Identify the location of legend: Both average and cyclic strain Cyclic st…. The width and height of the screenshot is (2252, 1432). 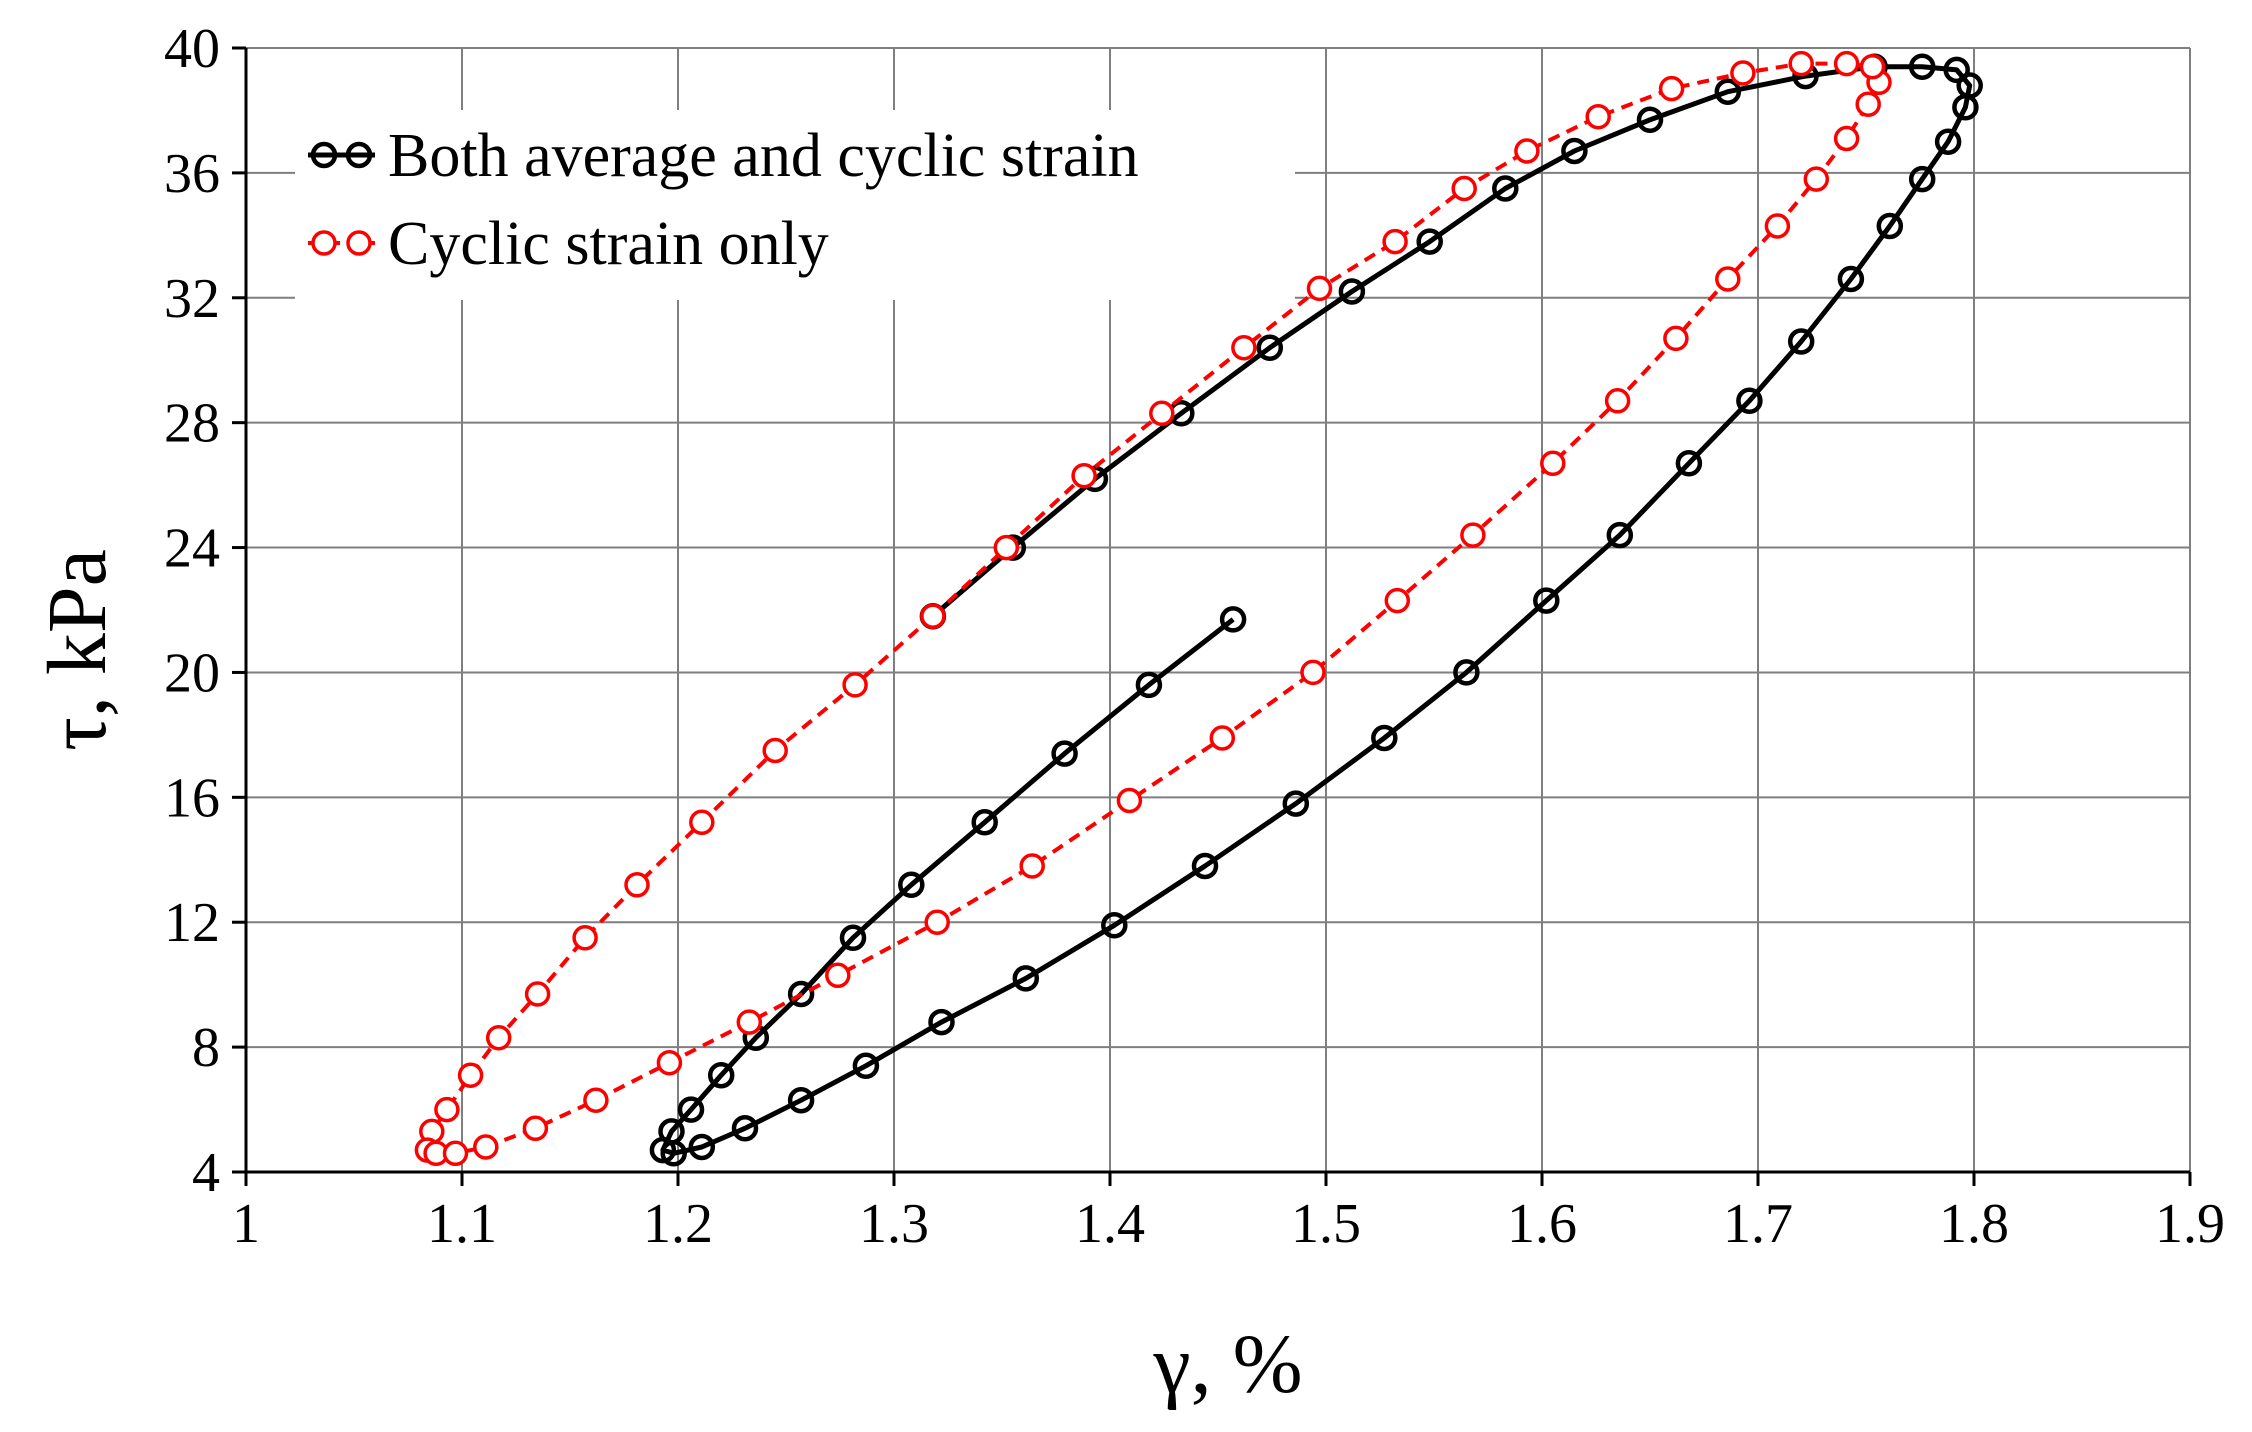
(795, 205).